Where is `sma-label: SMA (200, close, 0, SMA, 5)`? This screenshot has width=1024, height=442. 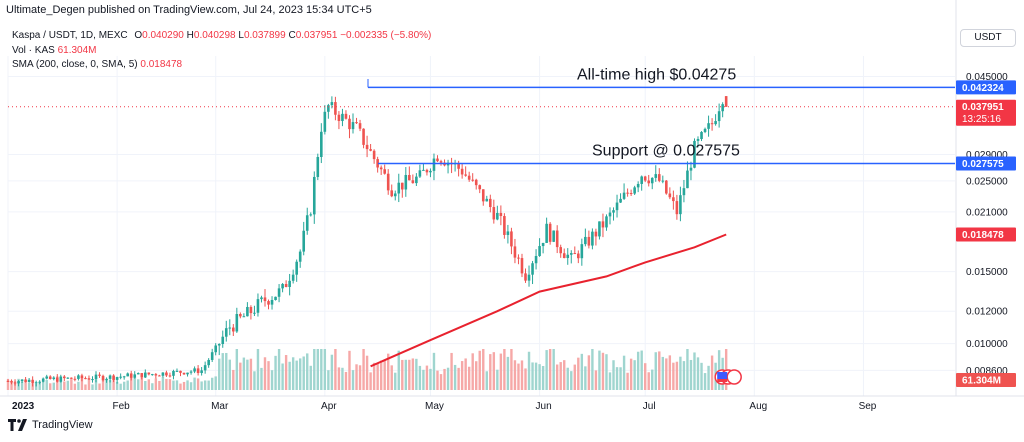 sma-label: SMA (200, close, 0, SMA, 5) is located at coordinates (75, 64).